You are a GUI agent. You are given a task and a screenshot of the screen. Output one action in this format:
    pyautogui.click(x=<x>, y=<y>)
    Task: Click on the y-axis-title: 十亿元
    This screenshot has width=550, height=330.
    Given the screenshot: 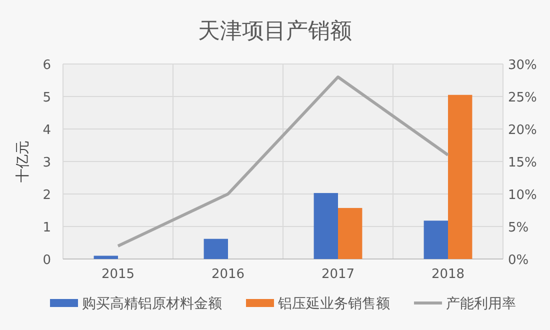 What is the action you would take?
    pyautogui.click(x=23, y=161)
    